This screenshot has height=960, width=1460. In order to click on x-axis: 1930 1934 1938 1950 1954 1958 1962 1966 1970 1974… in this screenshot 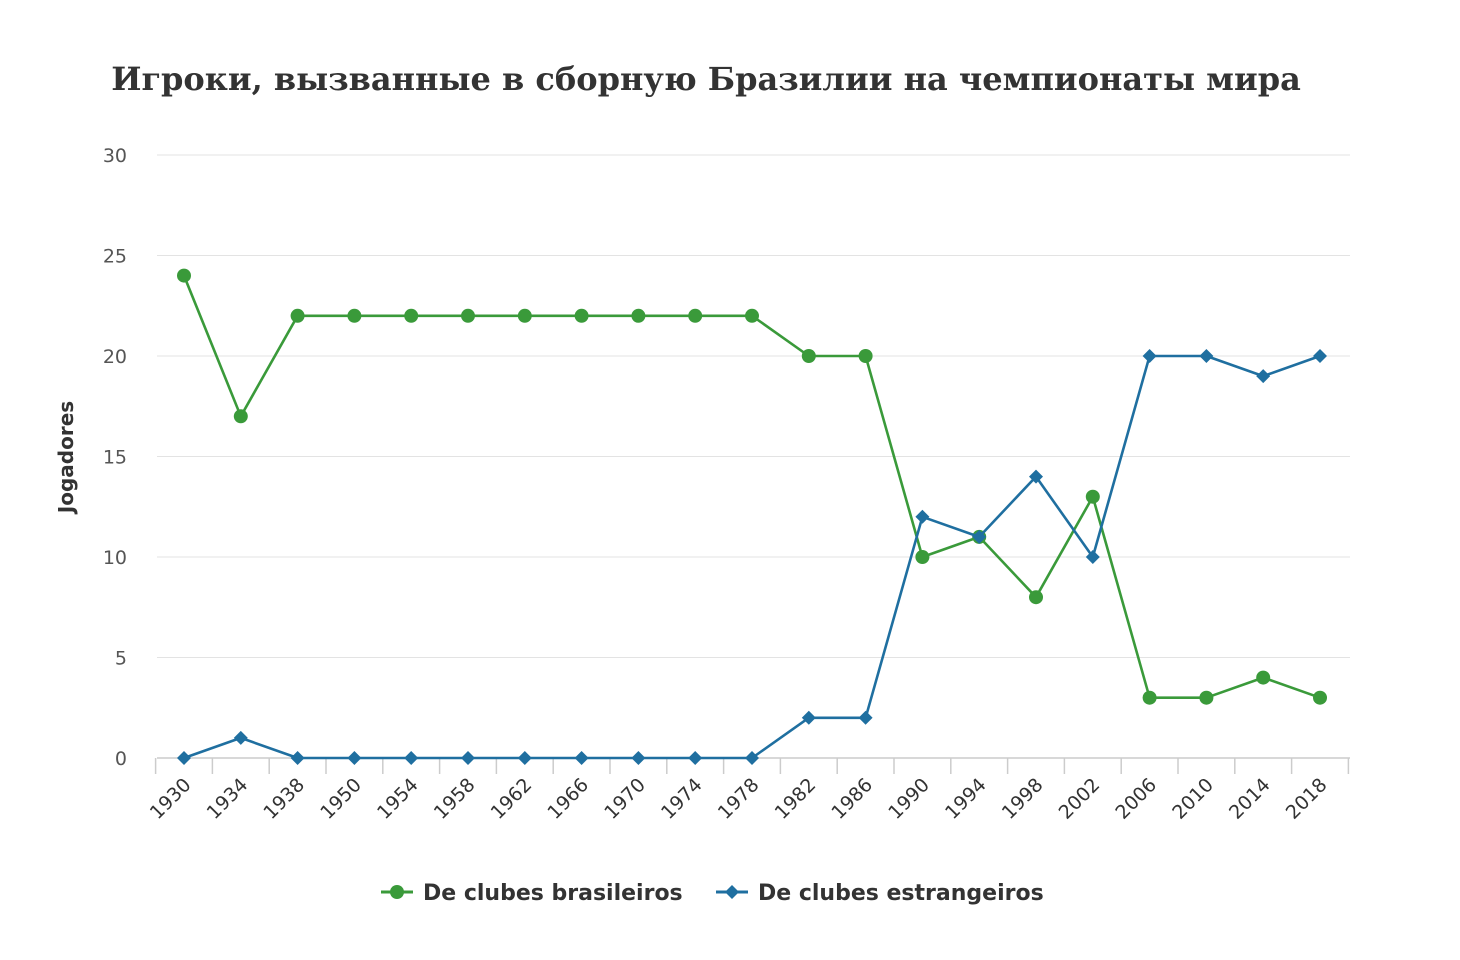, I will do `click(748, 790)`.